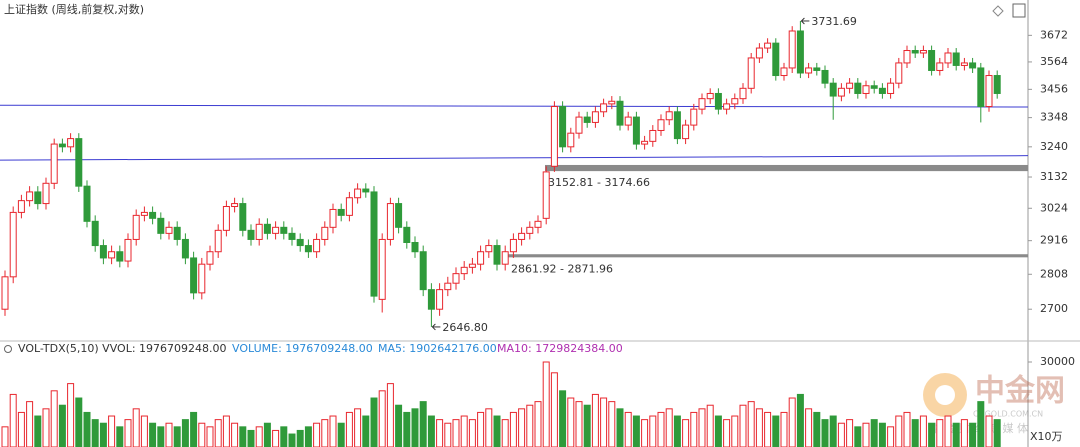 Image resolution: width=1080 pixels, height=447 pixels. Describe the element at coordinates (562, 268) in the screenshot. I see `gap-label: 2861.92 - 2871.96` at that location.